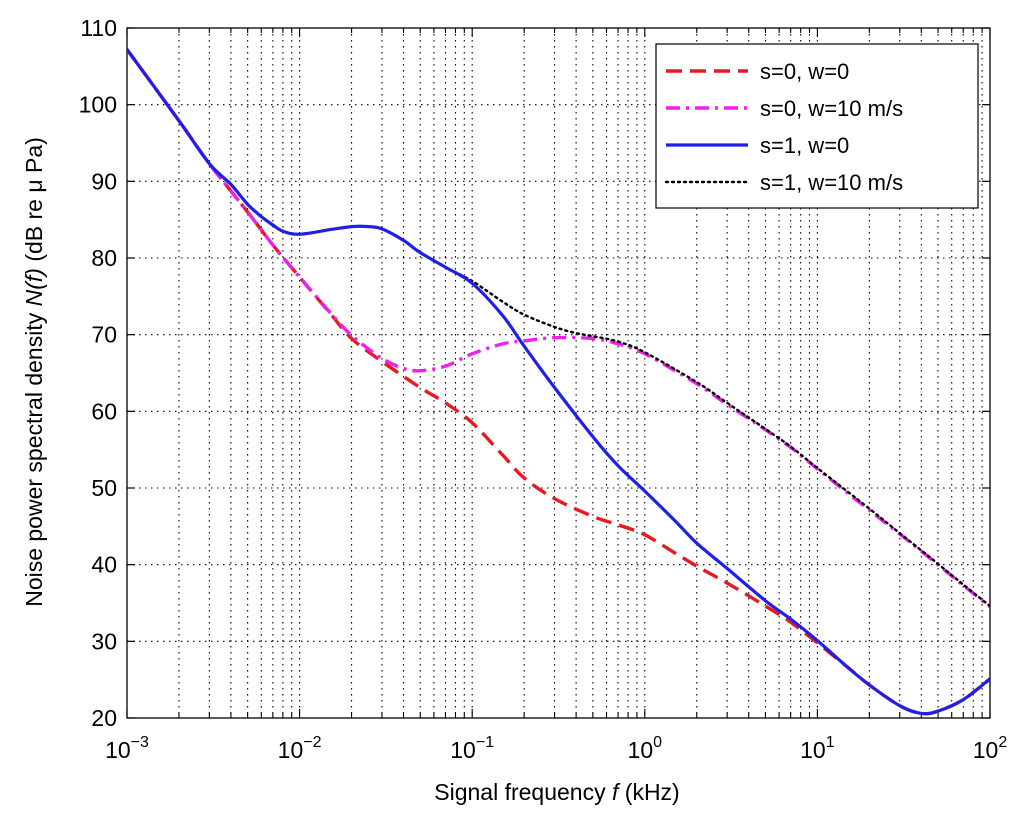 The height and width of the screenshot is (818, 1024). What do you see at coordinates (104, 565) in the screenshot?
I see `y-tick-label: 40` at bounding box center [104, 565].